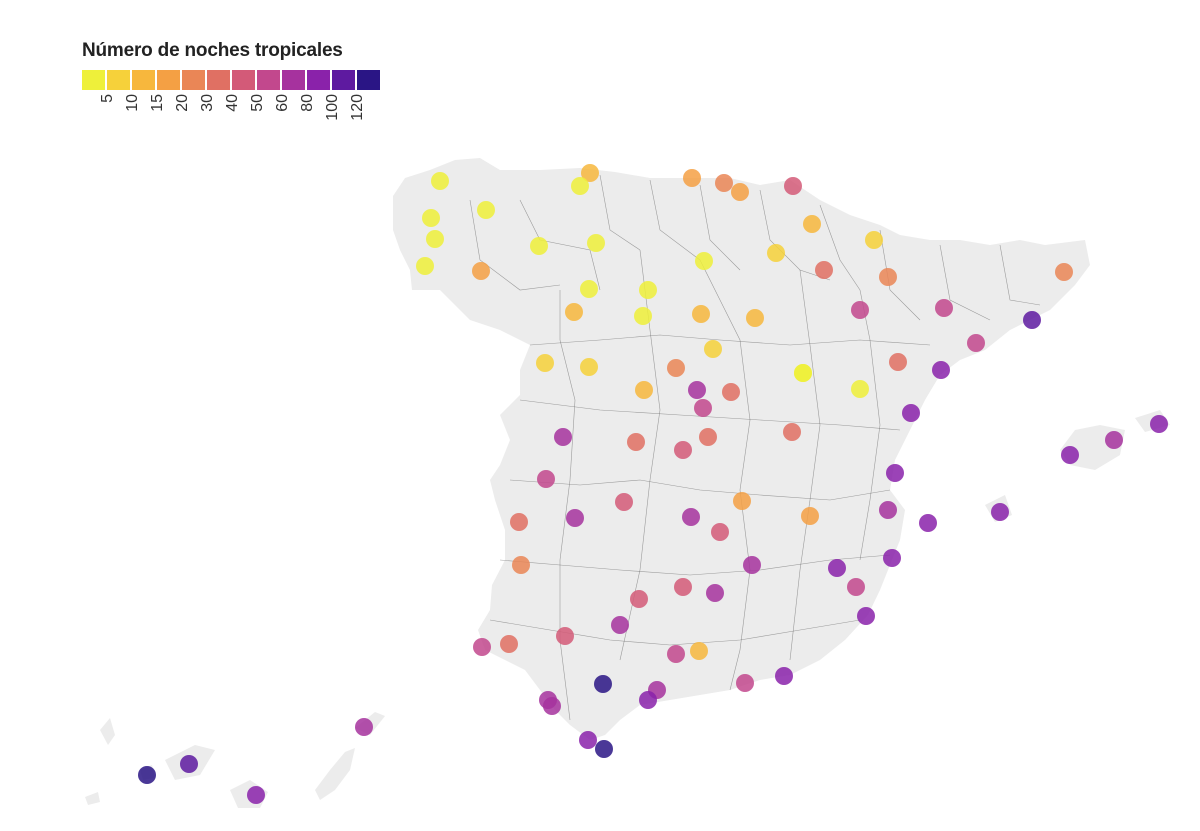 The width and height of the screenshot is (1200, 831). Describe the element at coordinates (242, 115) in the screenshot. I see `legend-tick-labels: 5 10 15 20 30 40 50 60 80 100 120` at that location.